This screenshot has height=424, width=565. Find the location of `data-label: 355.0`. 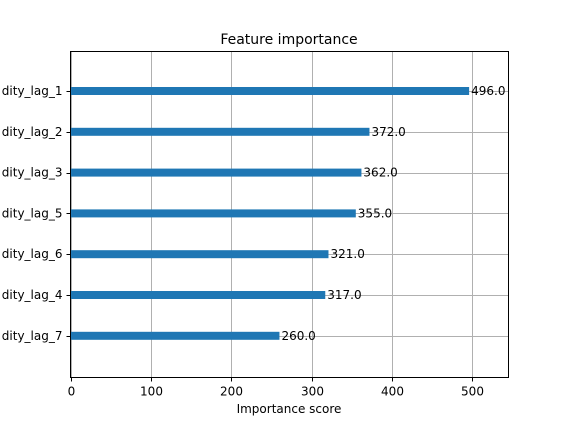

data-label: 355.0 is located at coordinates (375, 213).